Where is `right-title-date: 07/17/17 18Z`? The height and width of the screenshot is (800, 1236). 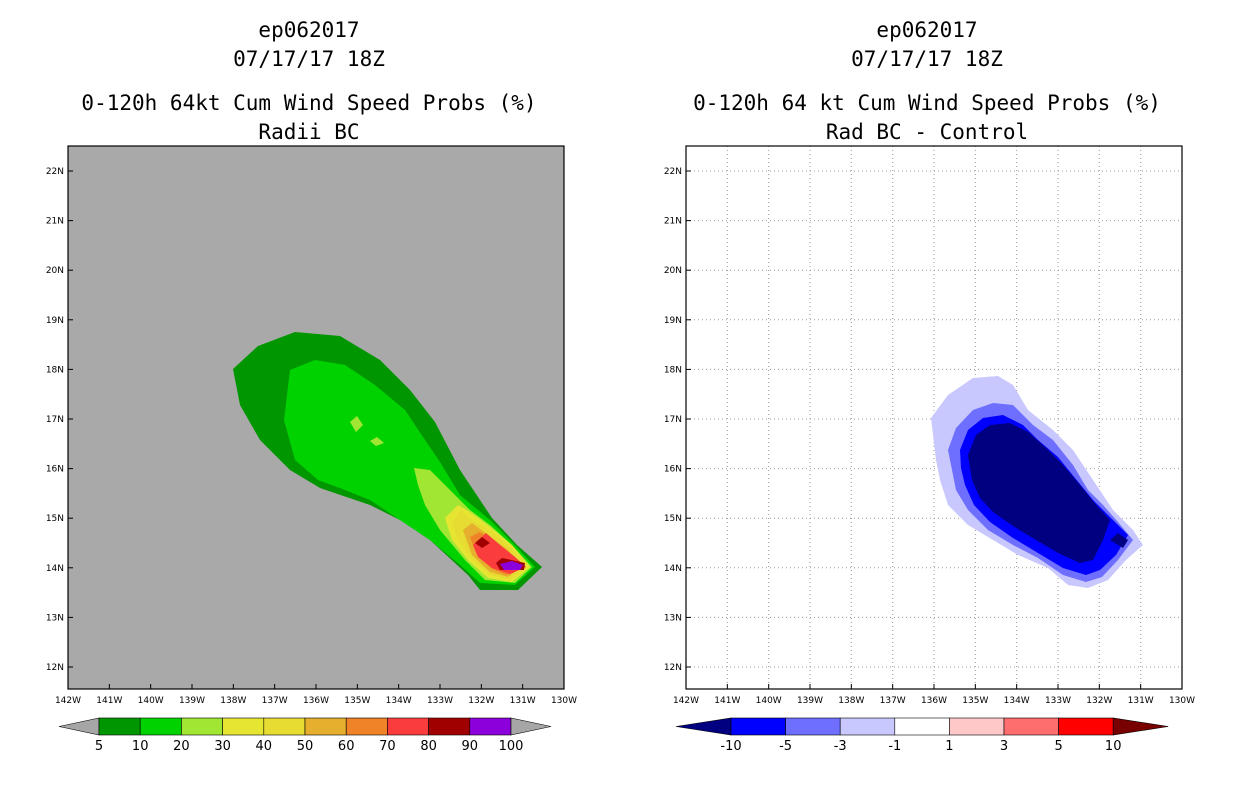 right-title-date: 07/17/17 18Z is located at coordinates (927, 59).